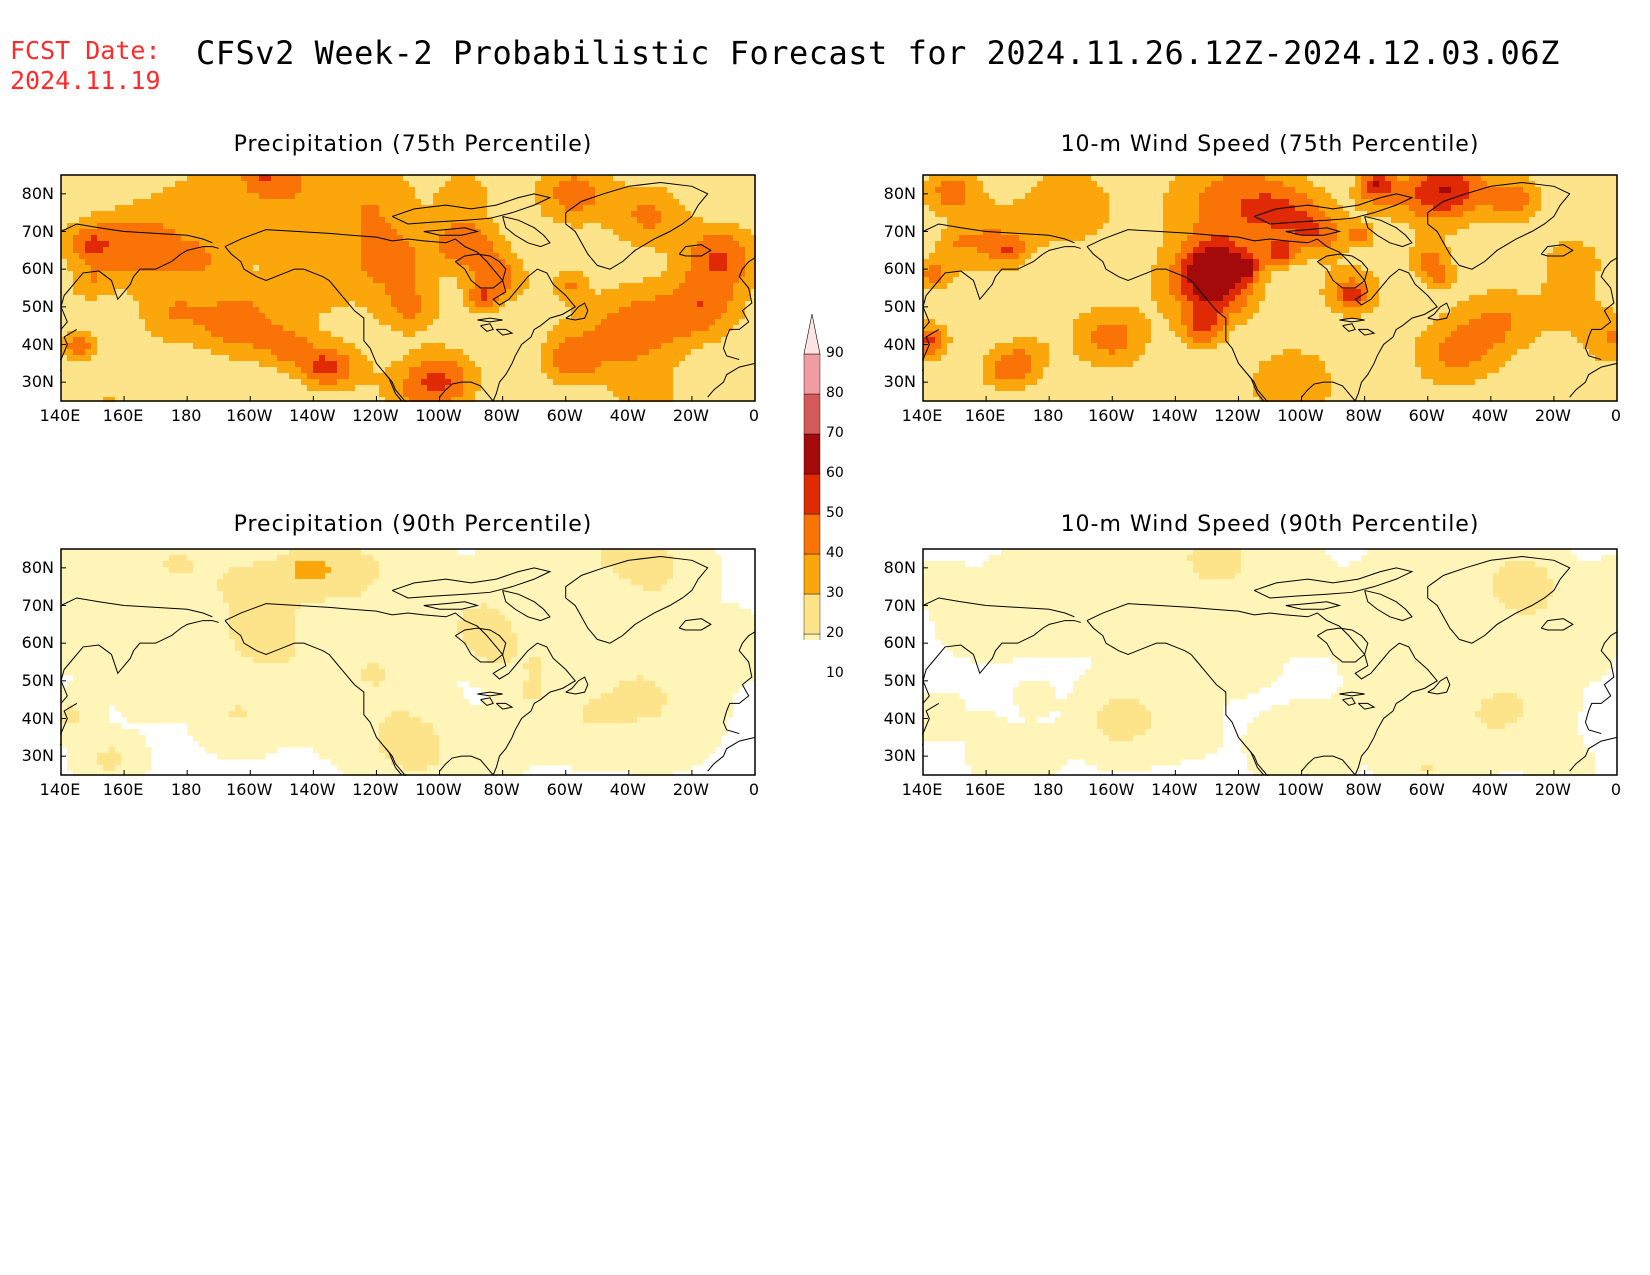 Image resolution: width=1650 pixels, height=1275 pixels. I want to click on colorbar-label: 30, so click(835, 593).